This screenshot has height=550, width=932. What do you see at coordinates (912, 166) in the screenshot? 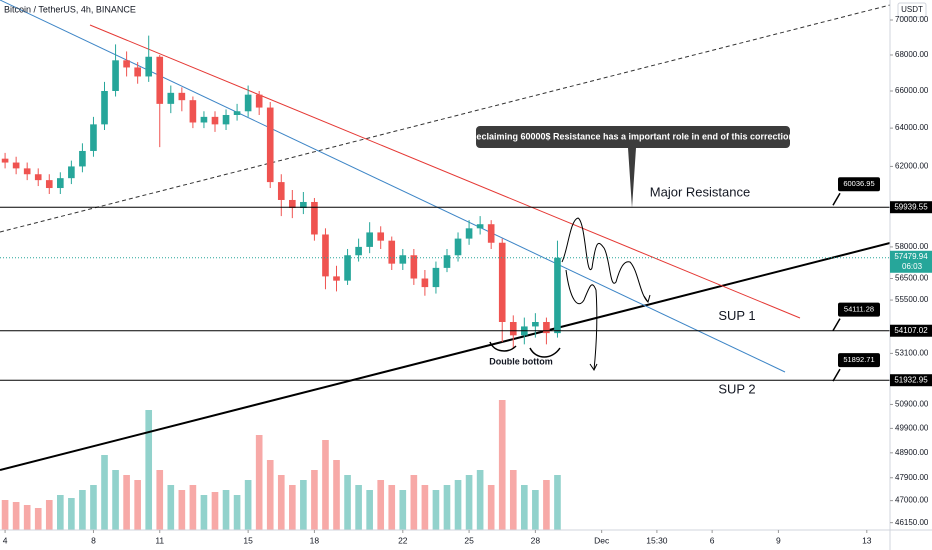
I see `y-tick-label: 62000.00` at bounding box center [912, 166].